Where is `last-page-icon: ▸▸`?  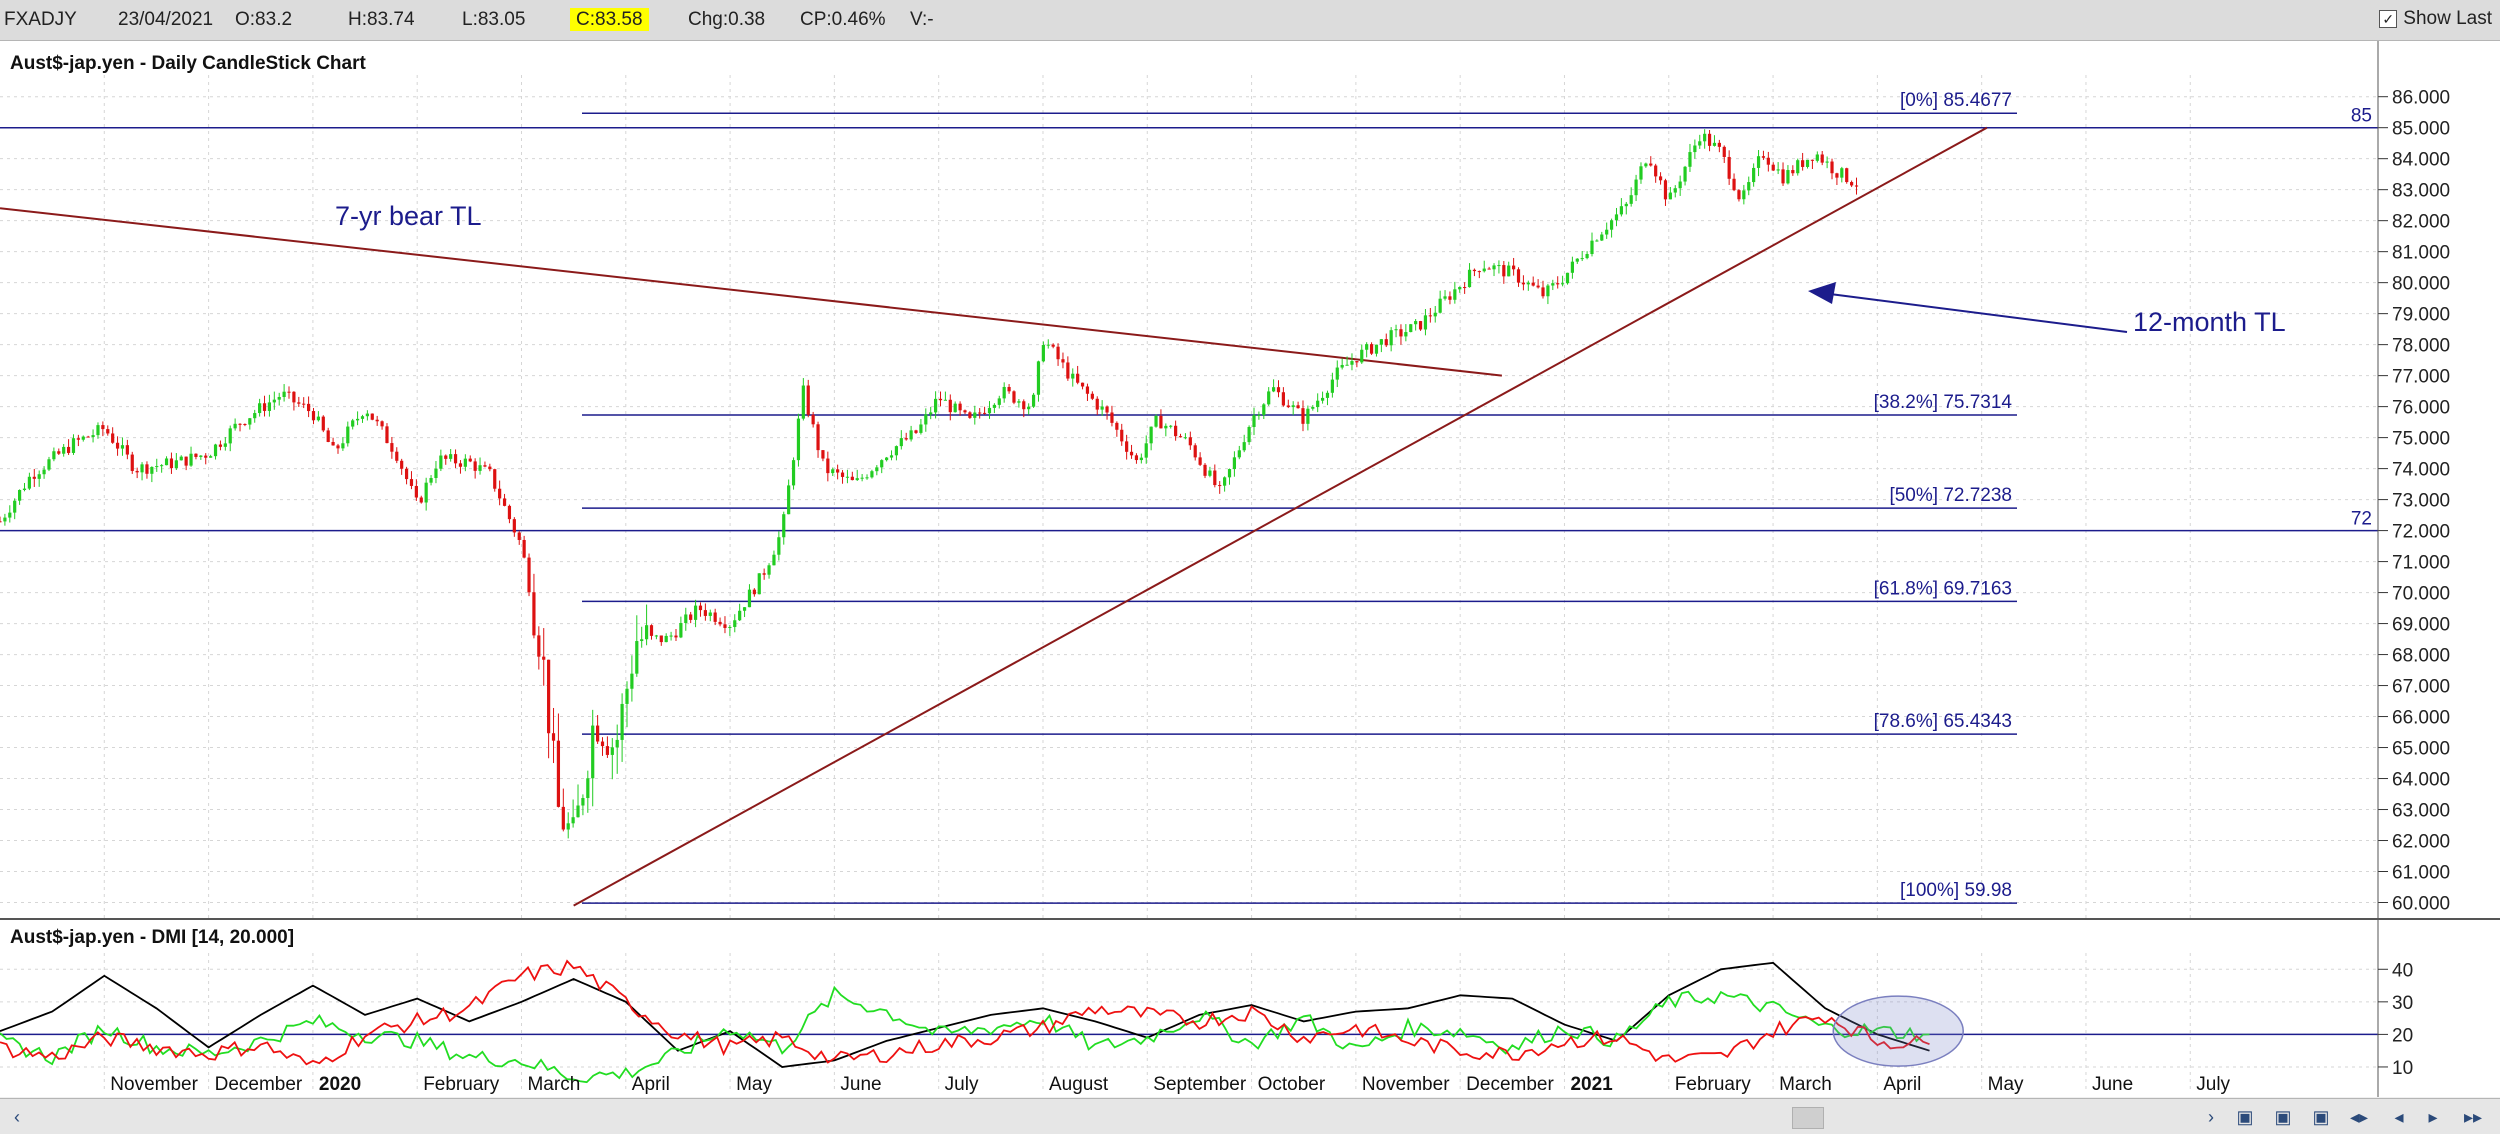 last-page-icon: ▸▸ is located at coordinates (2473, 1117).